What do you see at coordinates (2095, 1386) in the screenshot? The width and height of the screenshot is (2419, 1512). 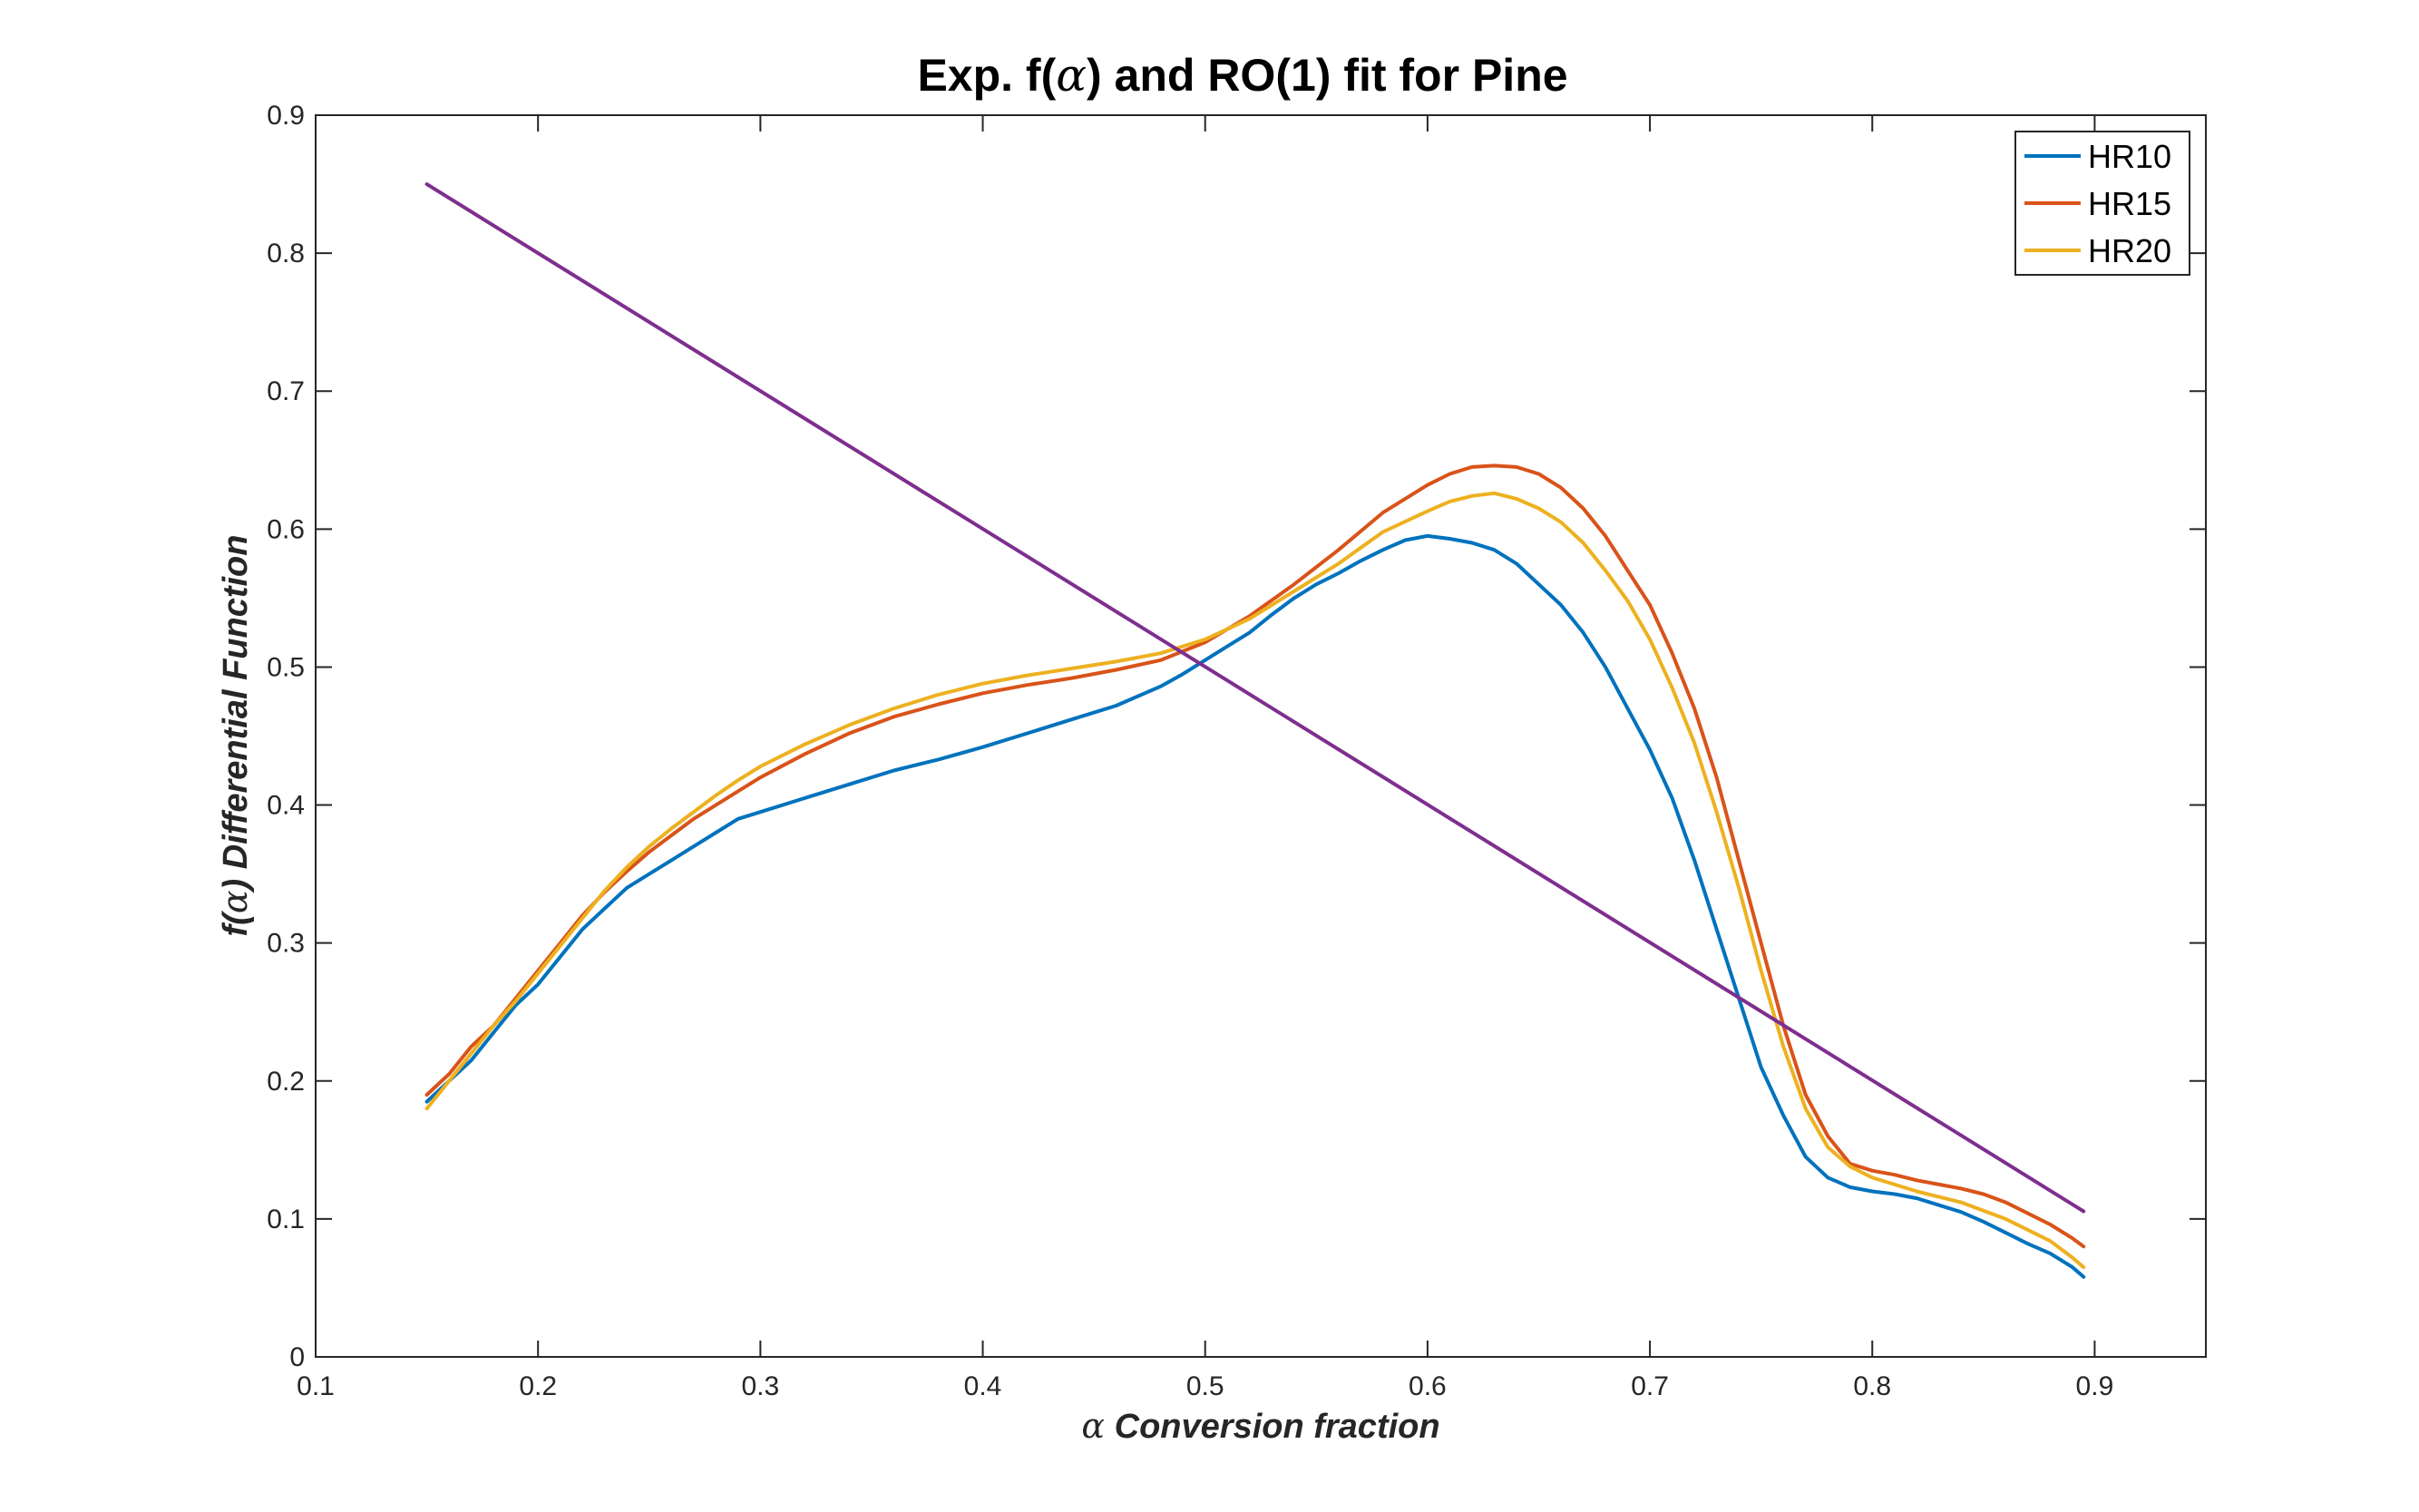 I see `x-tick-label: 0.9` at bounding box center [2095, 1386].